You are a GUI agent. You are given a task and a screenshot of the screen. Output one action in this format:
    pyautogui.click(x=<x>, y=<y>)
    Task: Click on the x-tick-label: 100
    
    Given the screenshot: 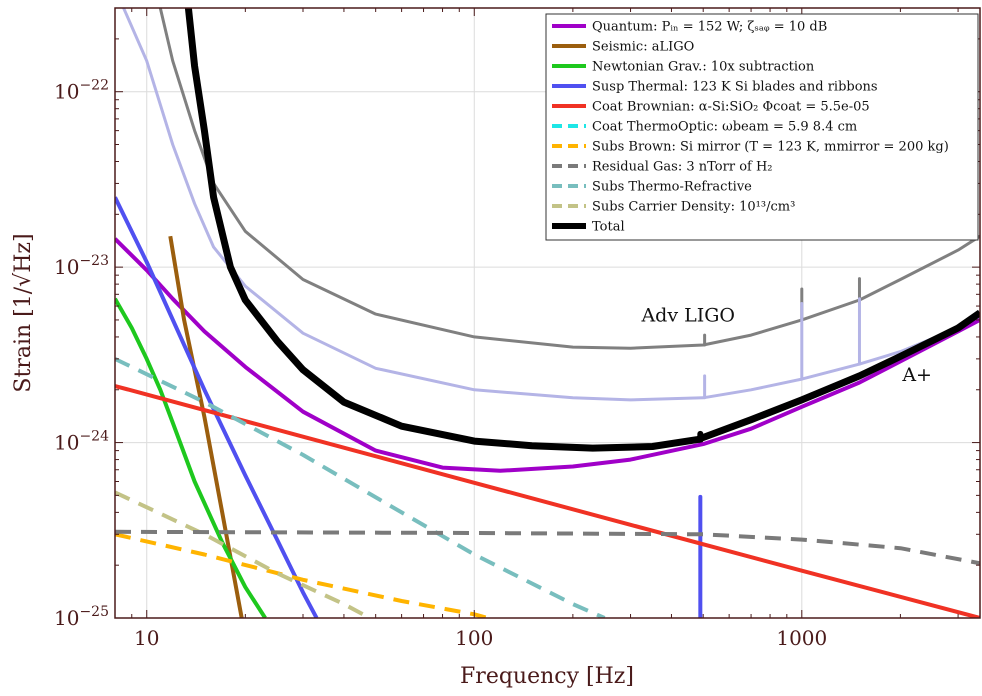 What is the action you would take?
    pyautogui.click(x=474, y=638)
    